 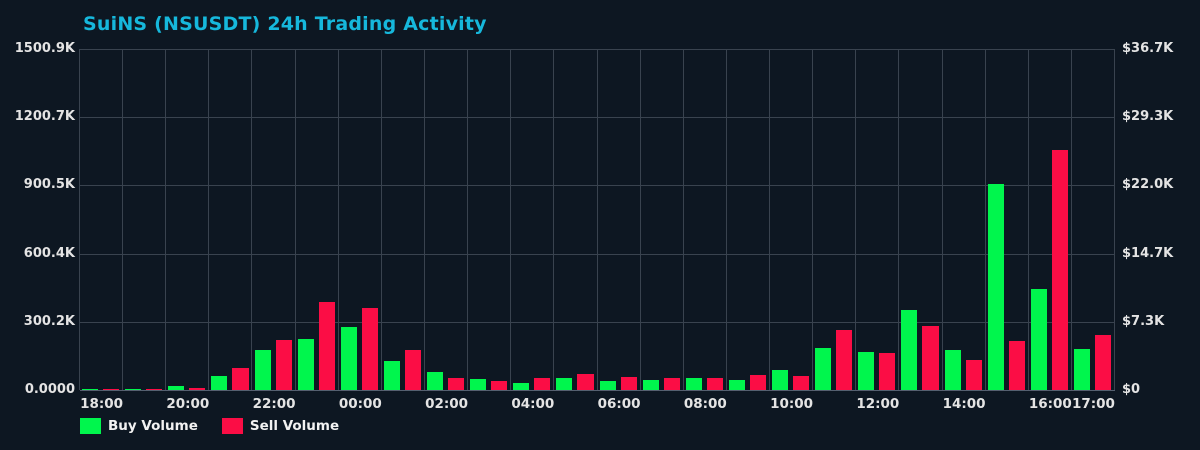 I want to click on buy-volume-bar-00:00, so click(x=348, y=358).